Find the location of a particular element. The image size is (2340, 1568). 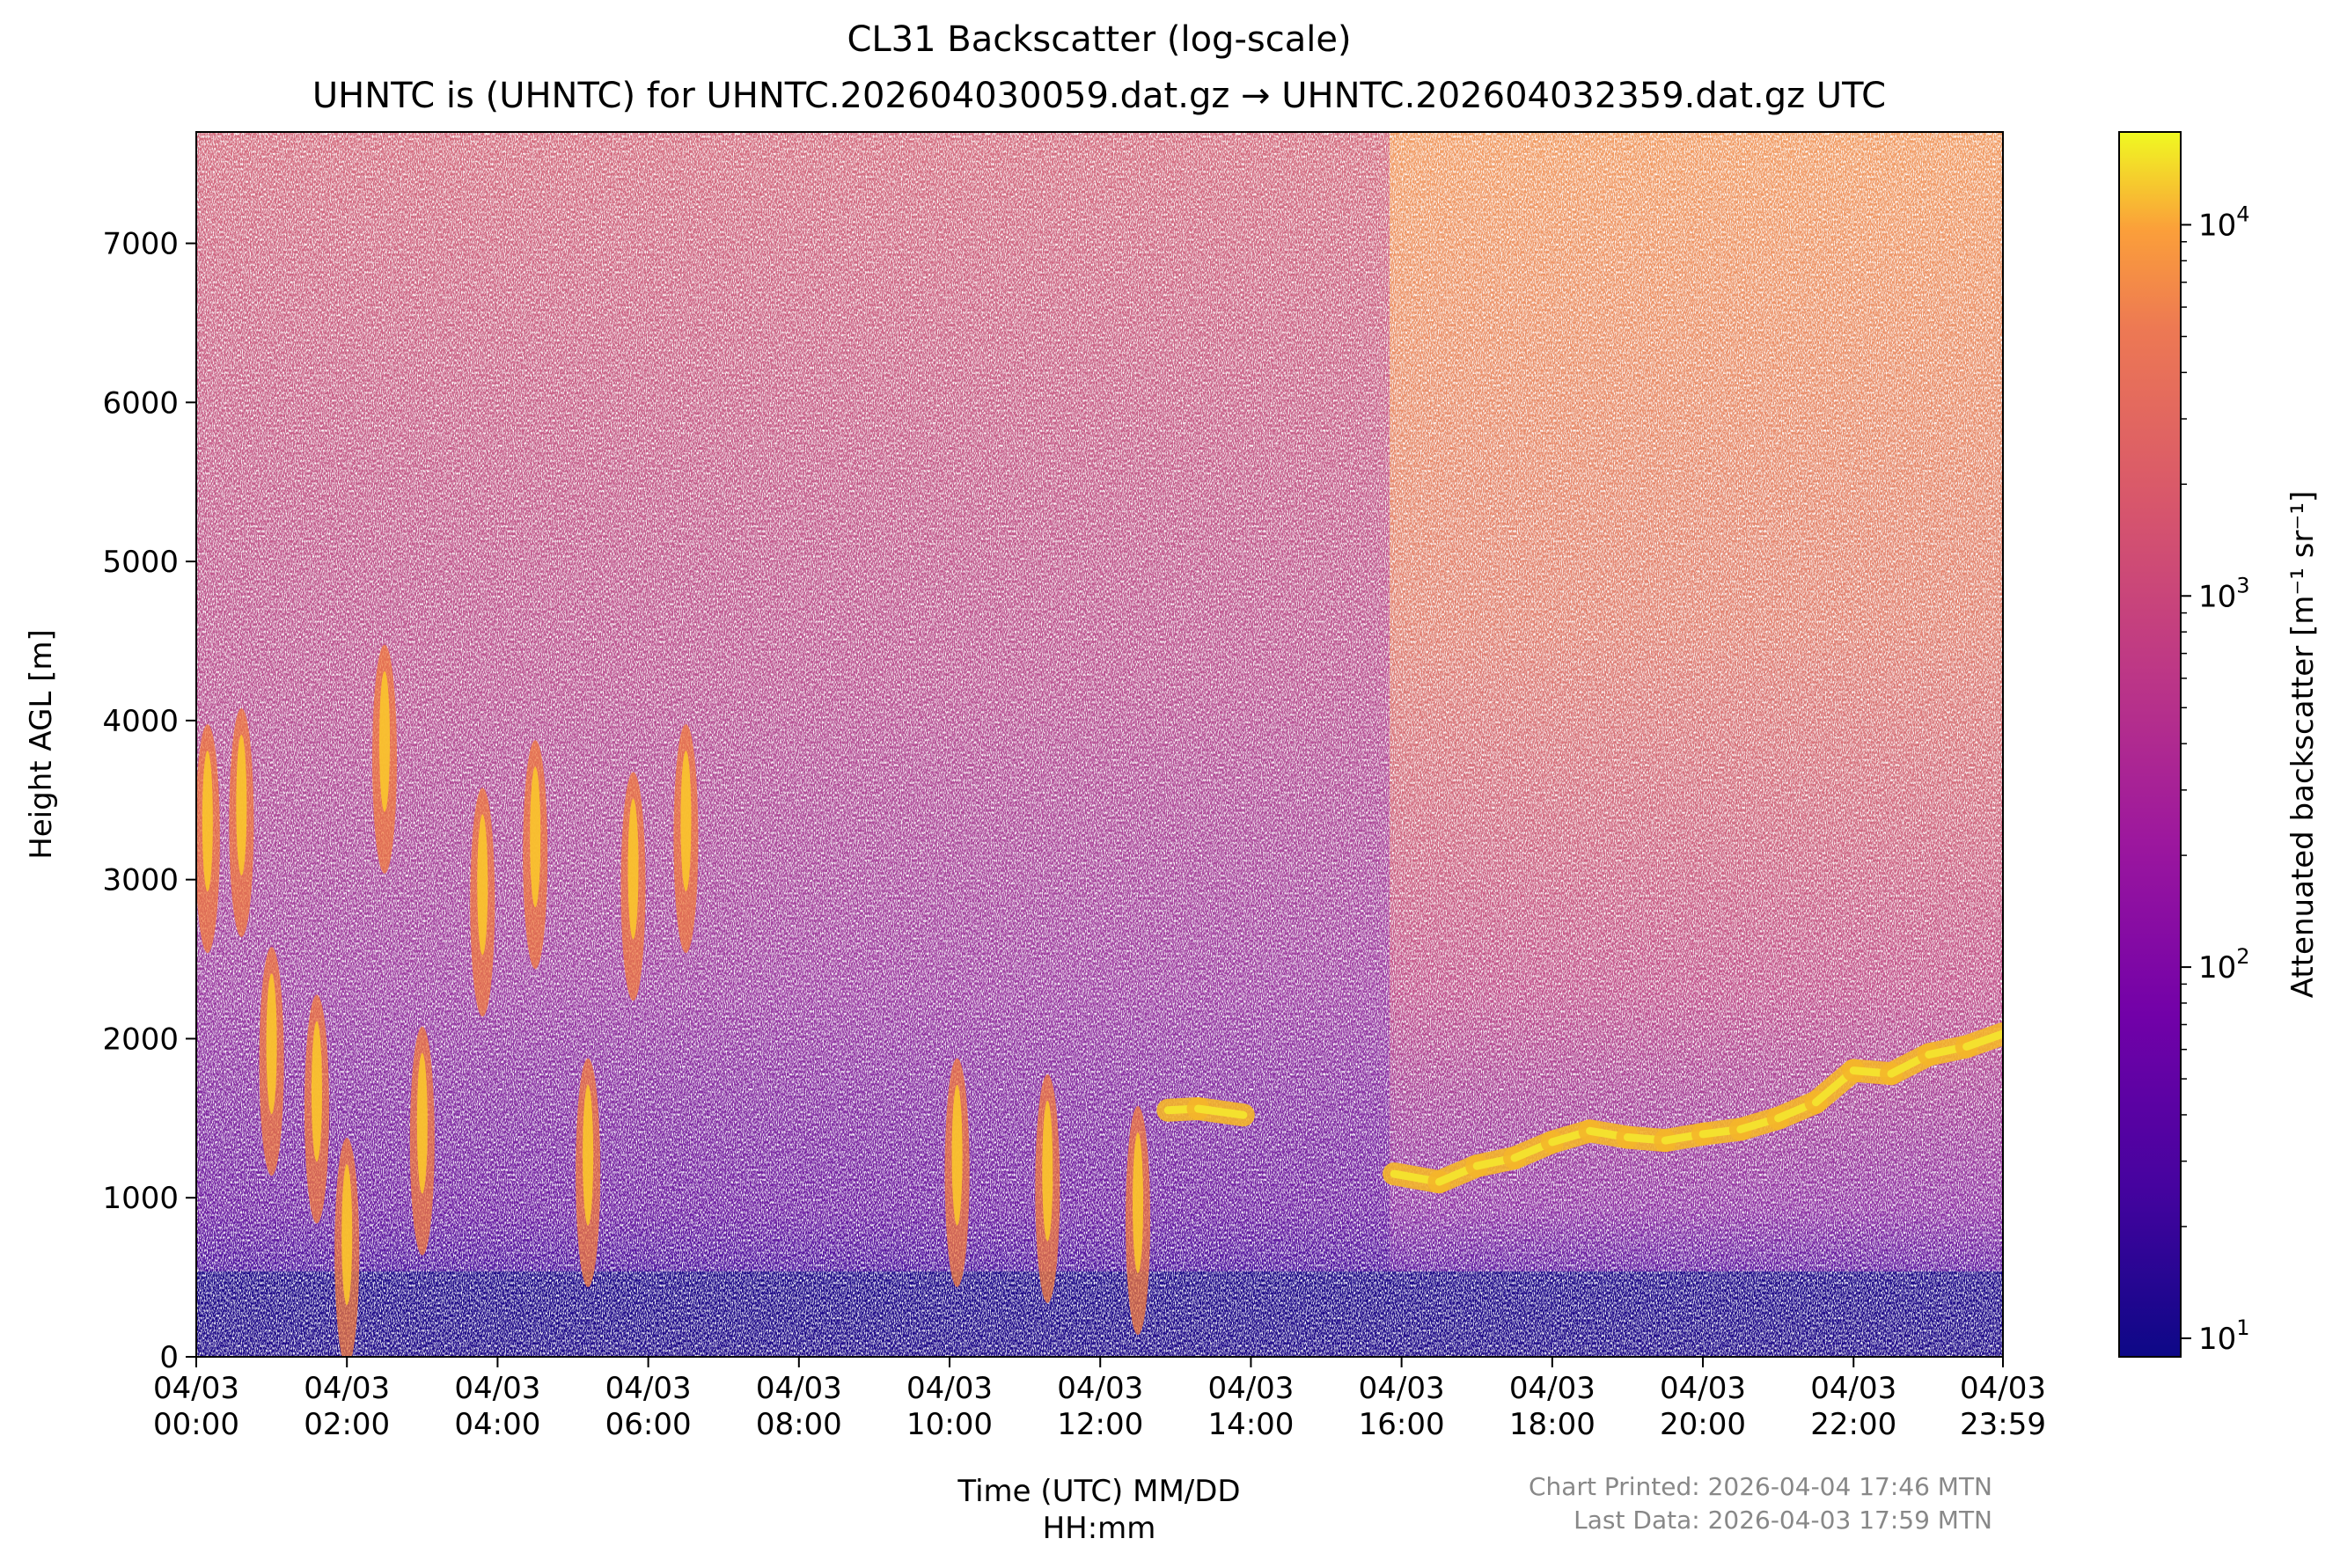

x-tick-label-time: 22:00 is located at coordinates (1853, 1424).